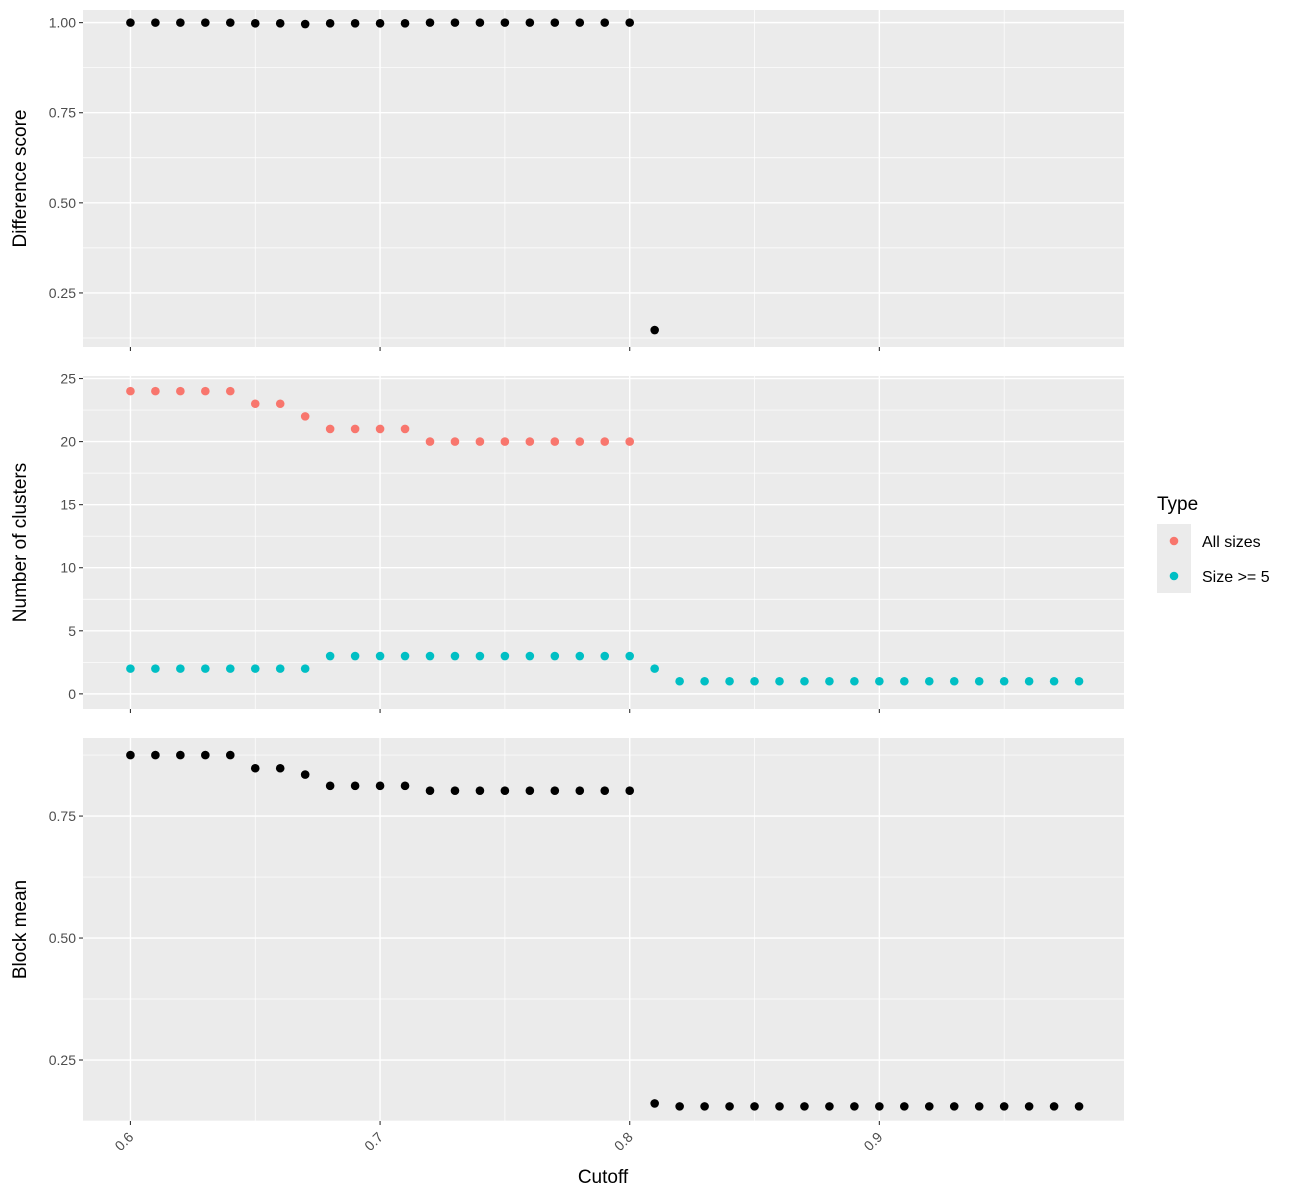  Describe the element at coordinates (603, 1177) in the screenshot. I see `x-axis-title: Cutoff` at that location.